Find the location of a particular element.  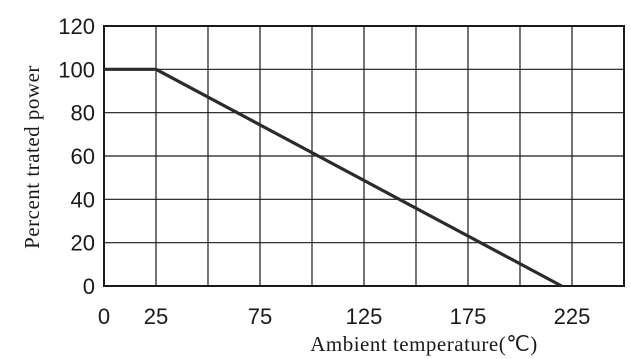

y-tick-label: 100 is located at coordinates (76, 69).